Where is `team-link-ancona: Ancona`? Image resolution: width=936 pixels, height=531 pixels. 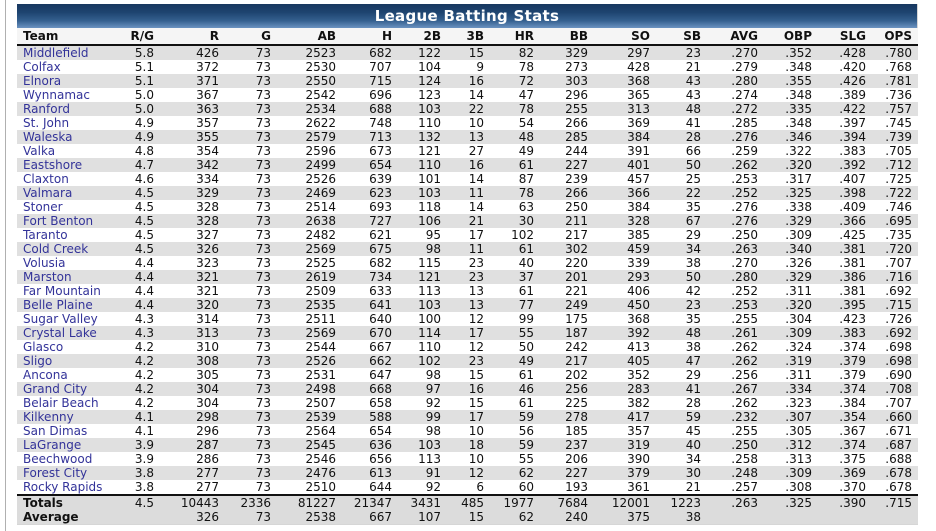
team-link-ancona: Ancona is located at coordinates (65, 375).